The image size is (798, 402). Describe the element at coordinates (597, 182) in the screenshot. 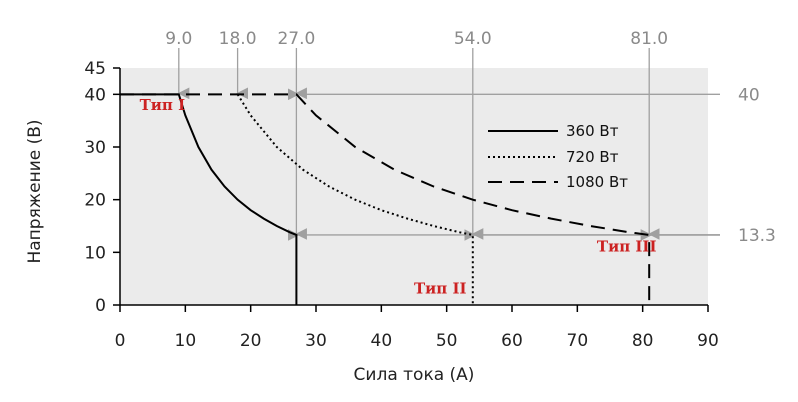

I see `legend-label-1080: 1080 Вт` at that location.